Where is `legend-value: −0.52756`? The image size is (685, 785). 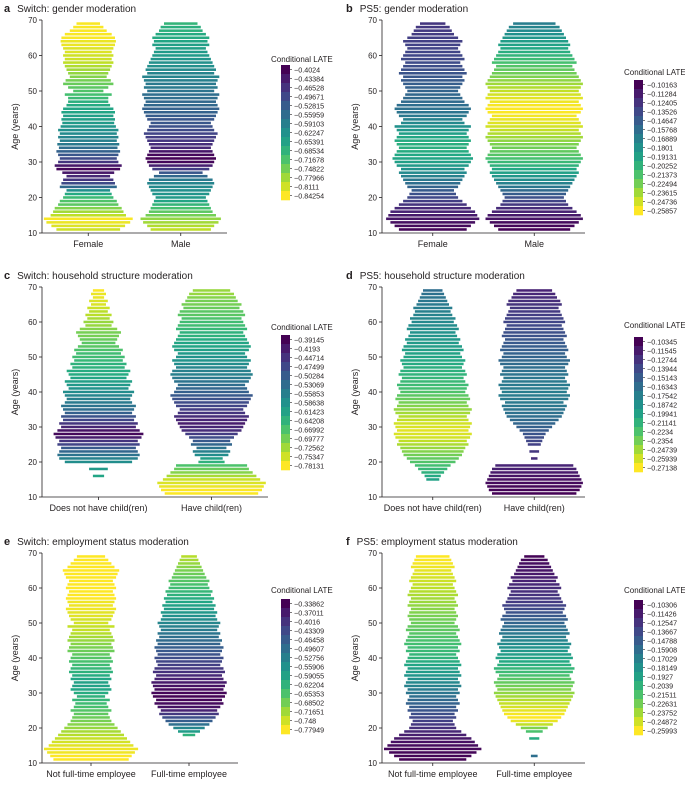
legend-value: −0.52756 is located at coordinates (309, 657).